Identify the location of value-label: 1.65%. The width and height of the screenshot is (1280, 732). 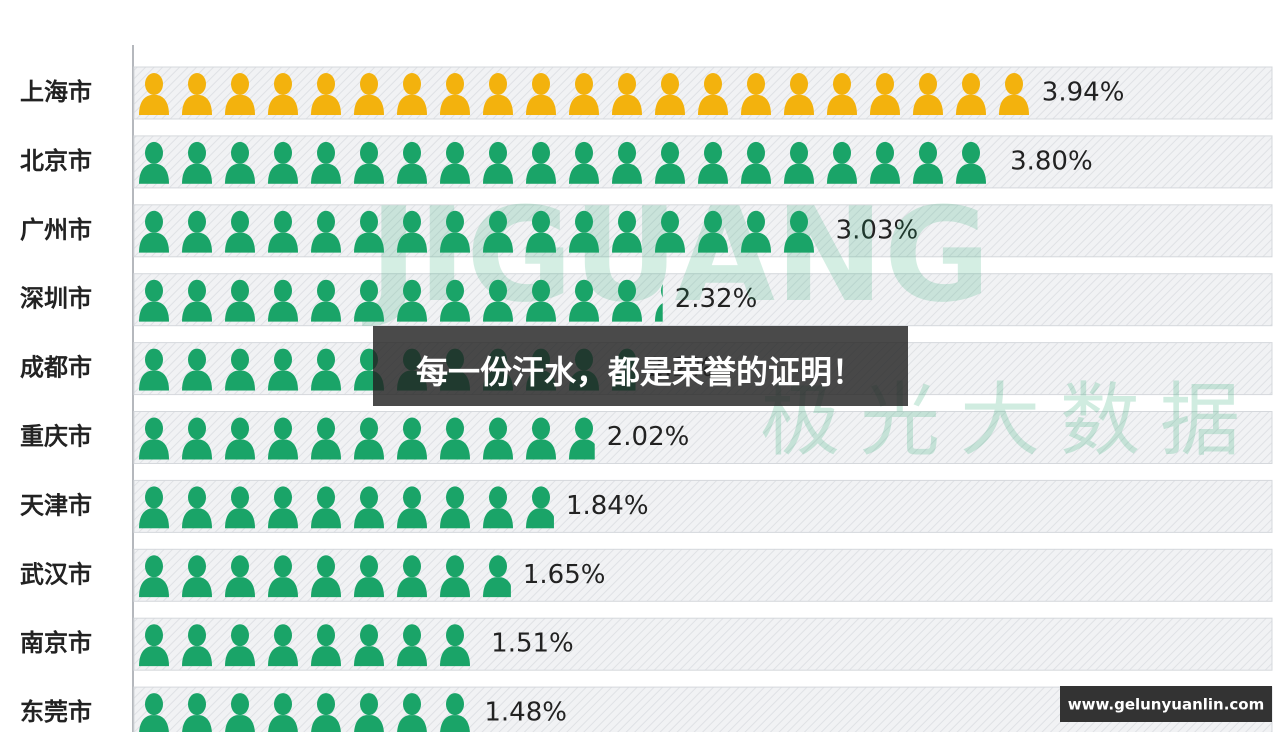
(564, 575).